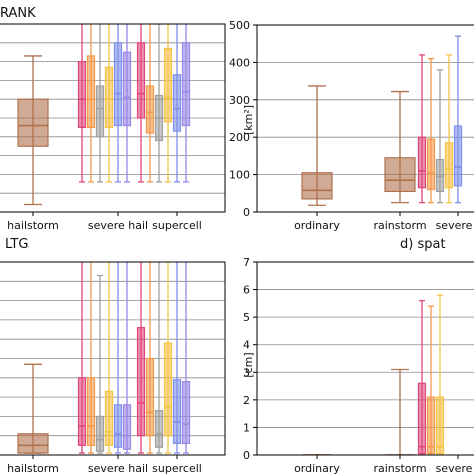 This screenshot has height=474, width=474. Describe the element at coordinates (109, 358) in the screenshot. I see `box-yellow-severe-hail` at that location.